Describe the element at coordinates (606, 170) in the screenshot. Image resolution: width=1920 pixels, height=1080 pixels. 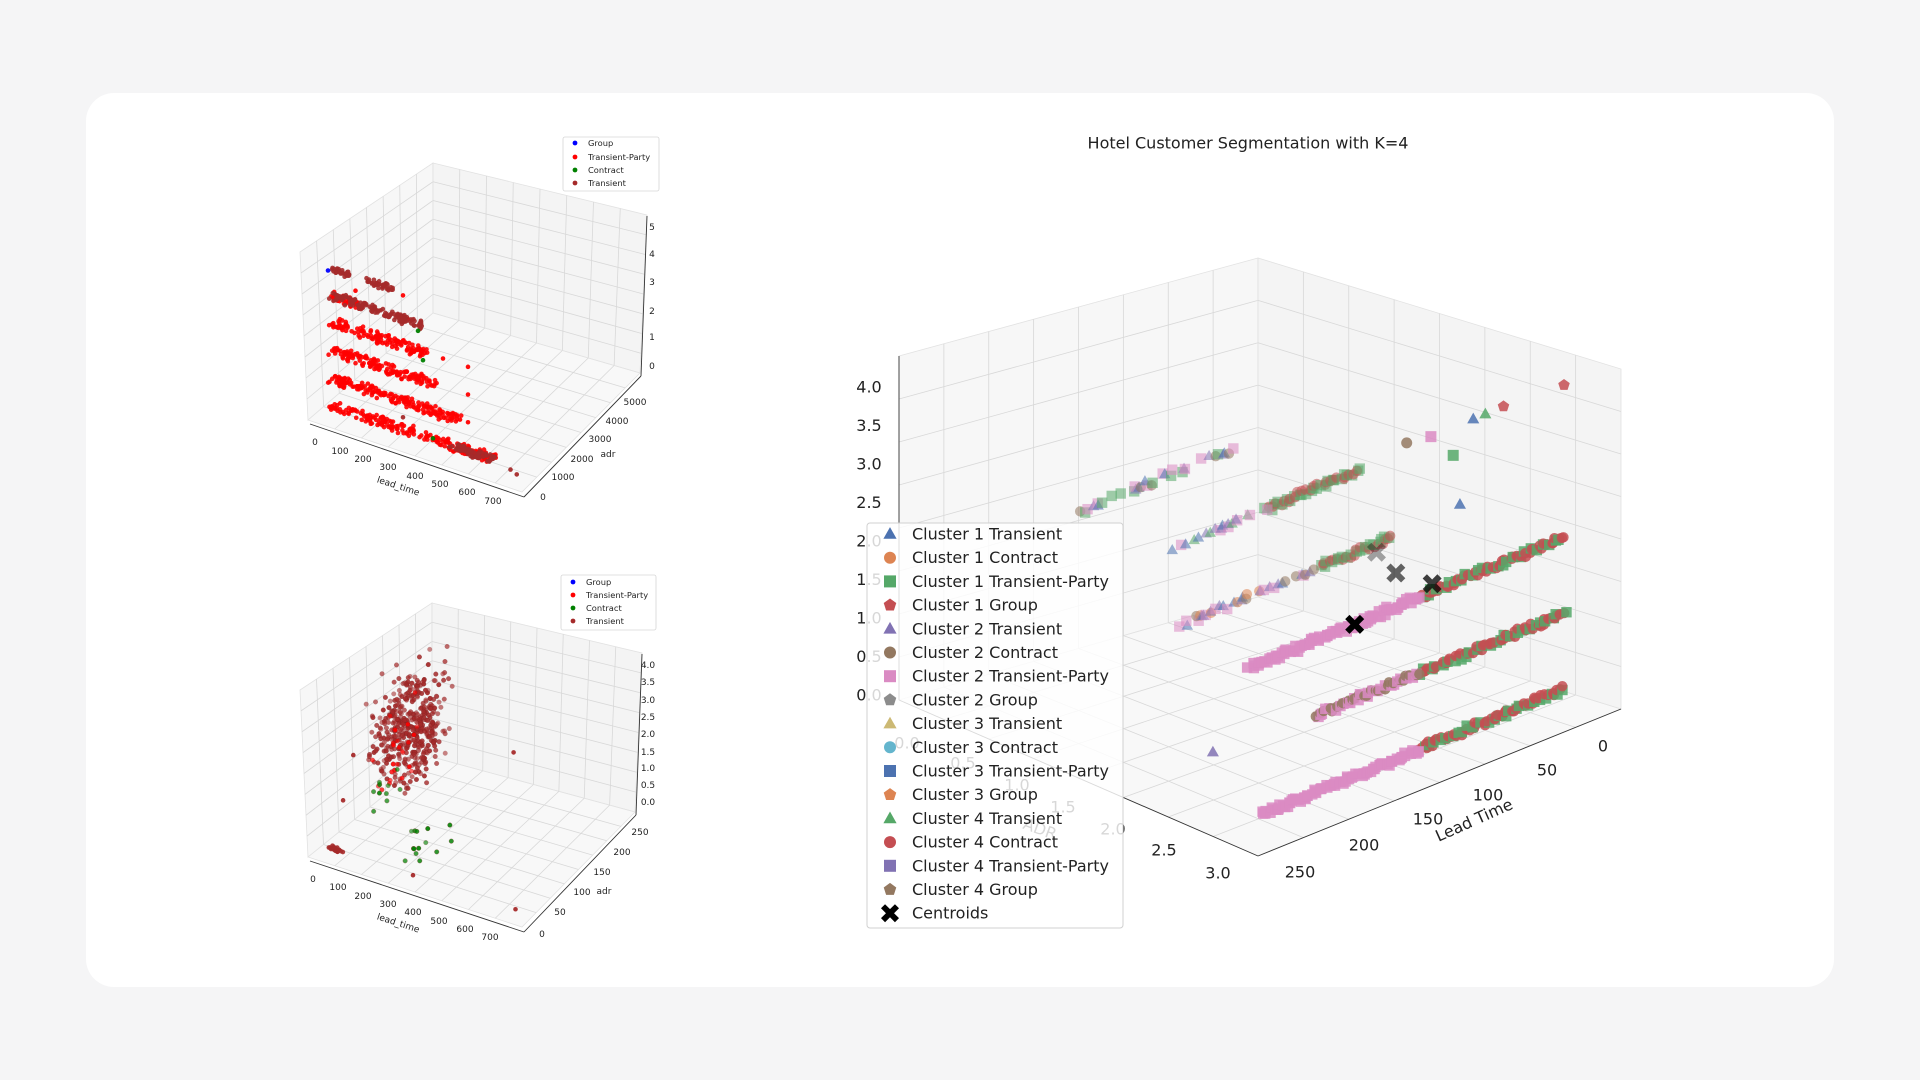
I see `legend-label: Contract` at that location.